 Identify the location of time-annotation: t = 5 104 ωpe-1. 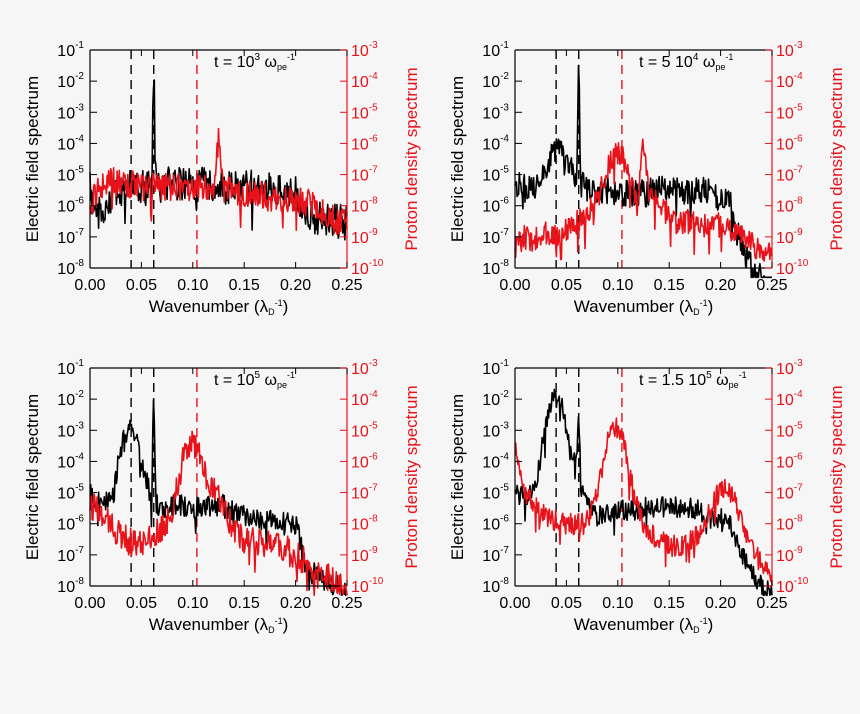
(686, 62).